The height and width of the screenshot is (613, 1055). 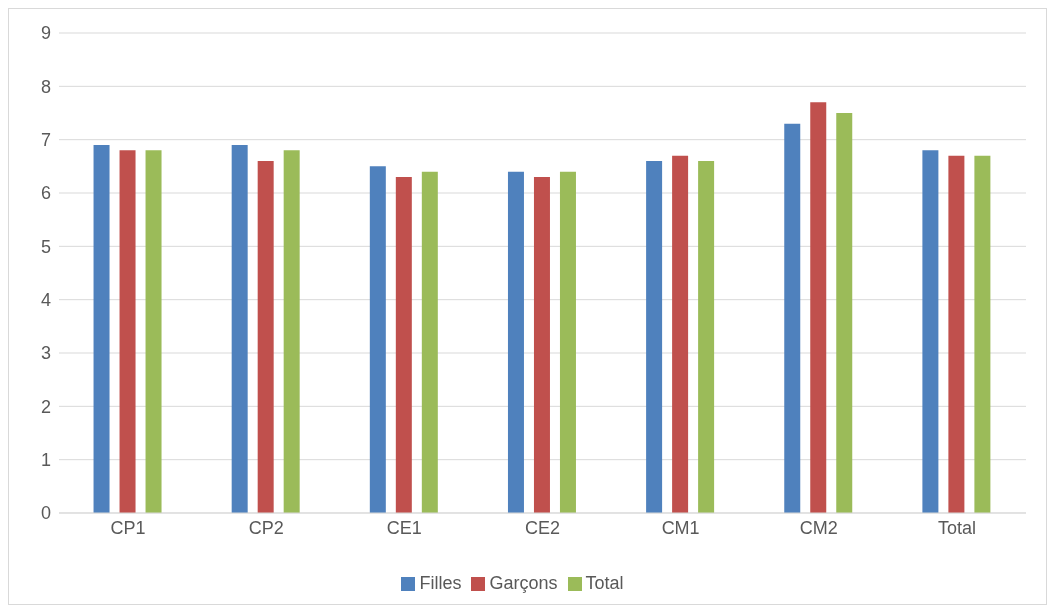 What do you see at coordinates (956, 527) in the screenshot?
I see `x-tick-label: Total` at bounding box center [956, 527].